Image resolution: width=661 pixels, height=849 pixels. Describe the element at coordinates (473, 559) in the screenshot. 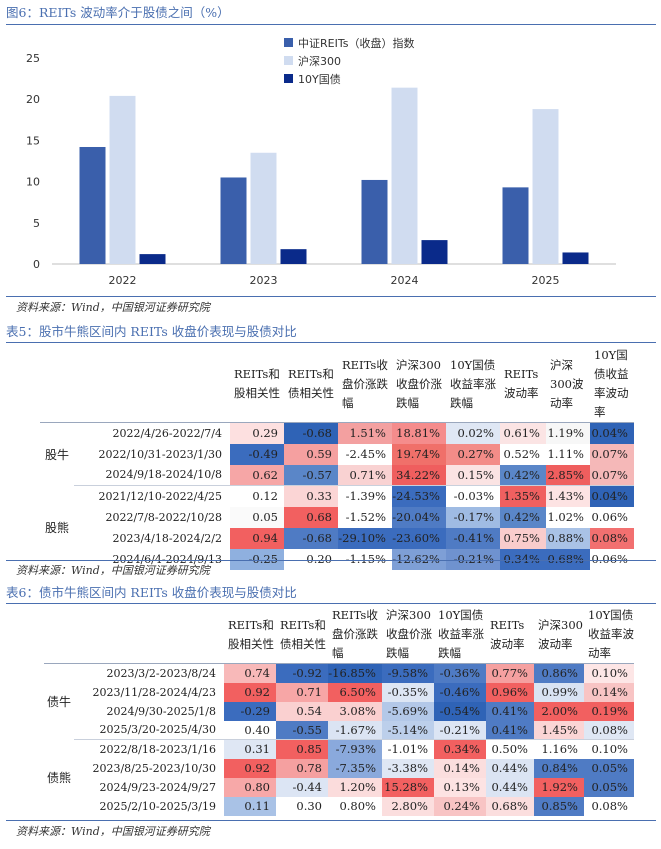

I see `table5-value-cell: -0.21%` at that location.